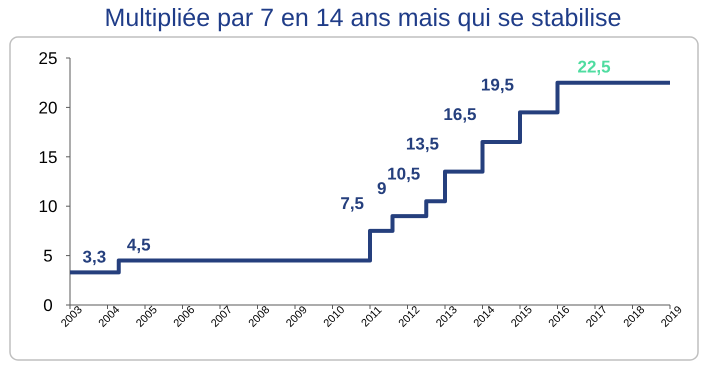  What do you see at coordinates (138, 245) in the screenshot?
I see `data-label: 4,5` at bounding box center [138, 245].